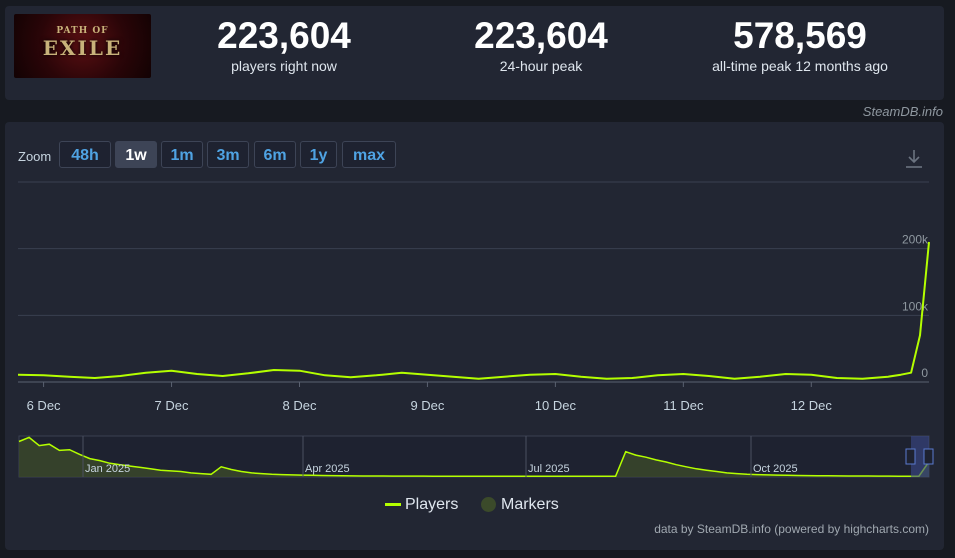  What do you see at coordinates (107, 469) in the screenshot?
I see `navigator-x-label: Jan 2025` at bounding box center [107, 469].